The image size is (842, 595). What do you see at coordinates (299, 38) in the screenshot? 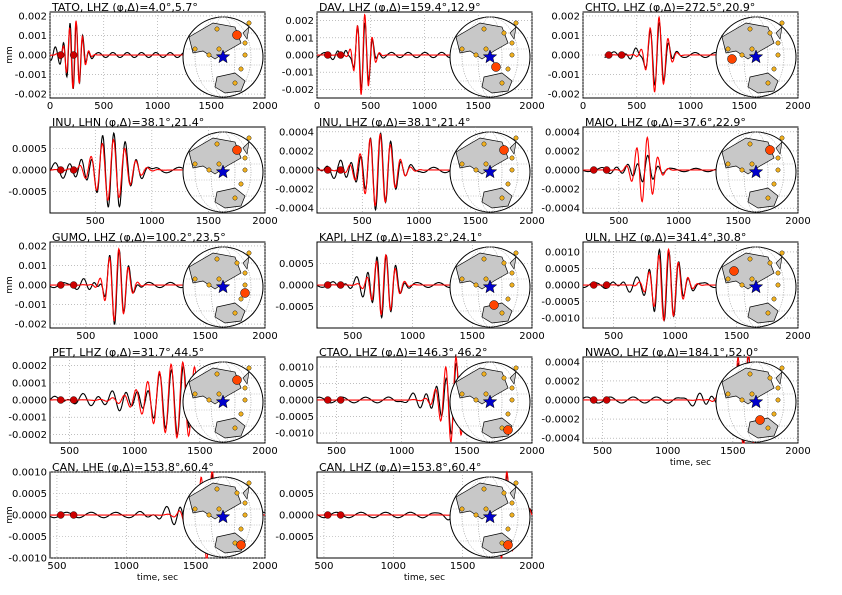
I see `y-tick-label: 0.001` at bounding box center [299, 38].